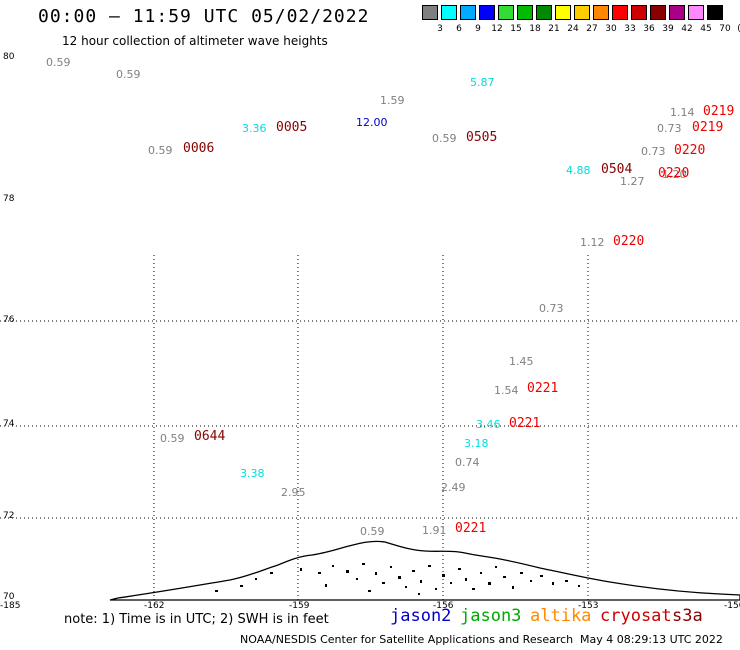 Image resolution: width=740 pixels, height=650 pixels. I want to click on swh-value: 1.12, so click(592, 242).